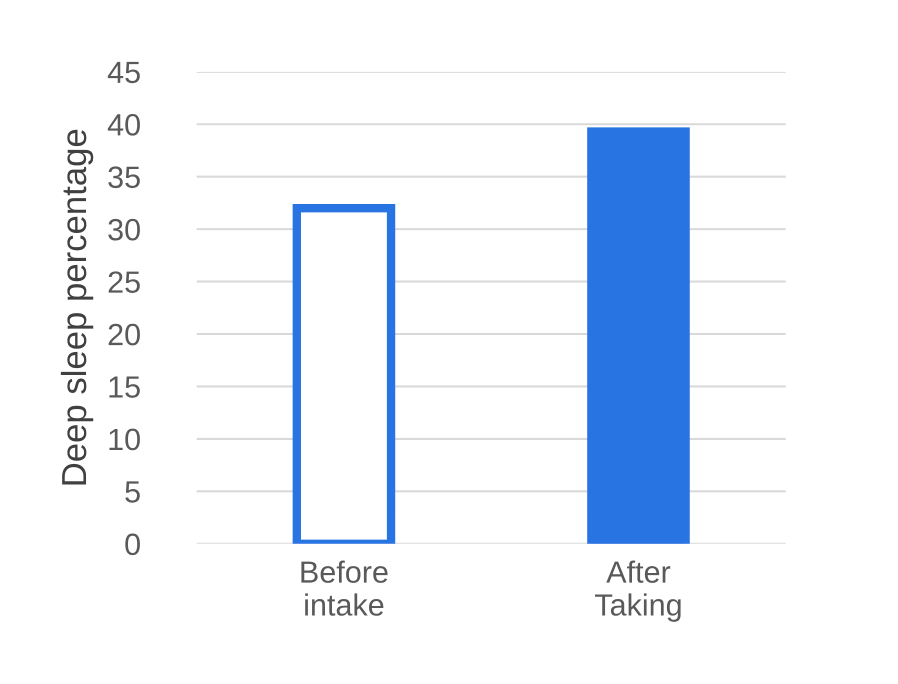 Image resolution: width=898 pixels, height=684 pixels. What do you see at coordinates (132, 492) in the screenshot?
I see `y-tick-label: 5` at bounding box center [132, 492].